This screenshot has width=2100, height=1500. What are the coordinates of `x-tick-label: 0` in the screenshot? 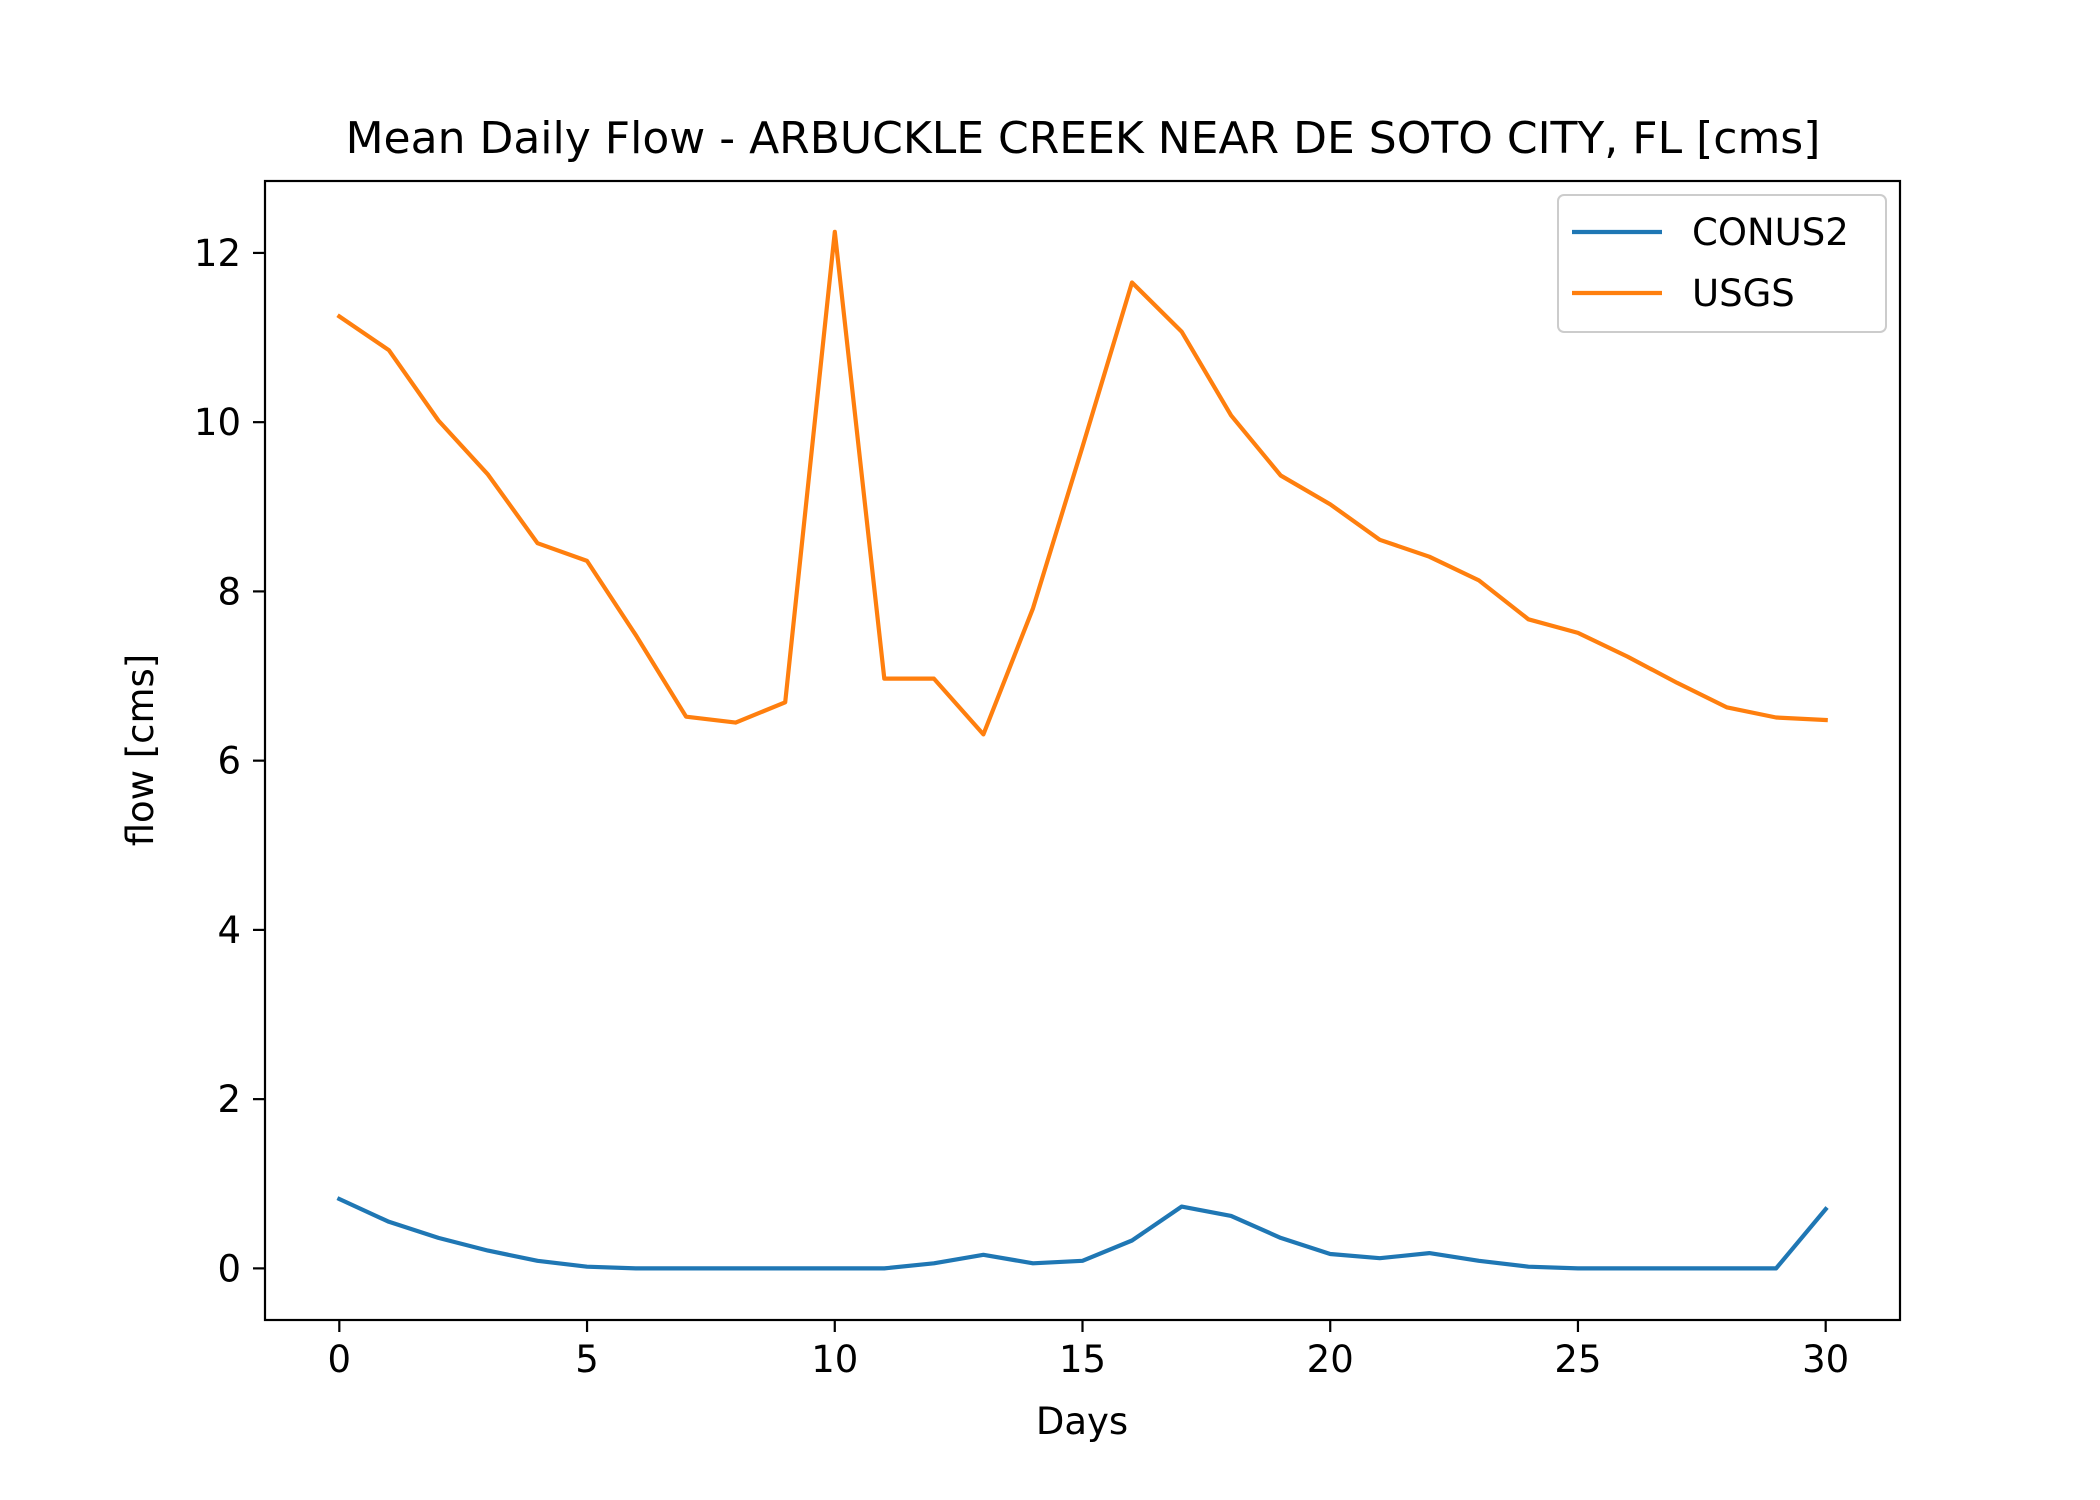 It's located at (340, 1359).